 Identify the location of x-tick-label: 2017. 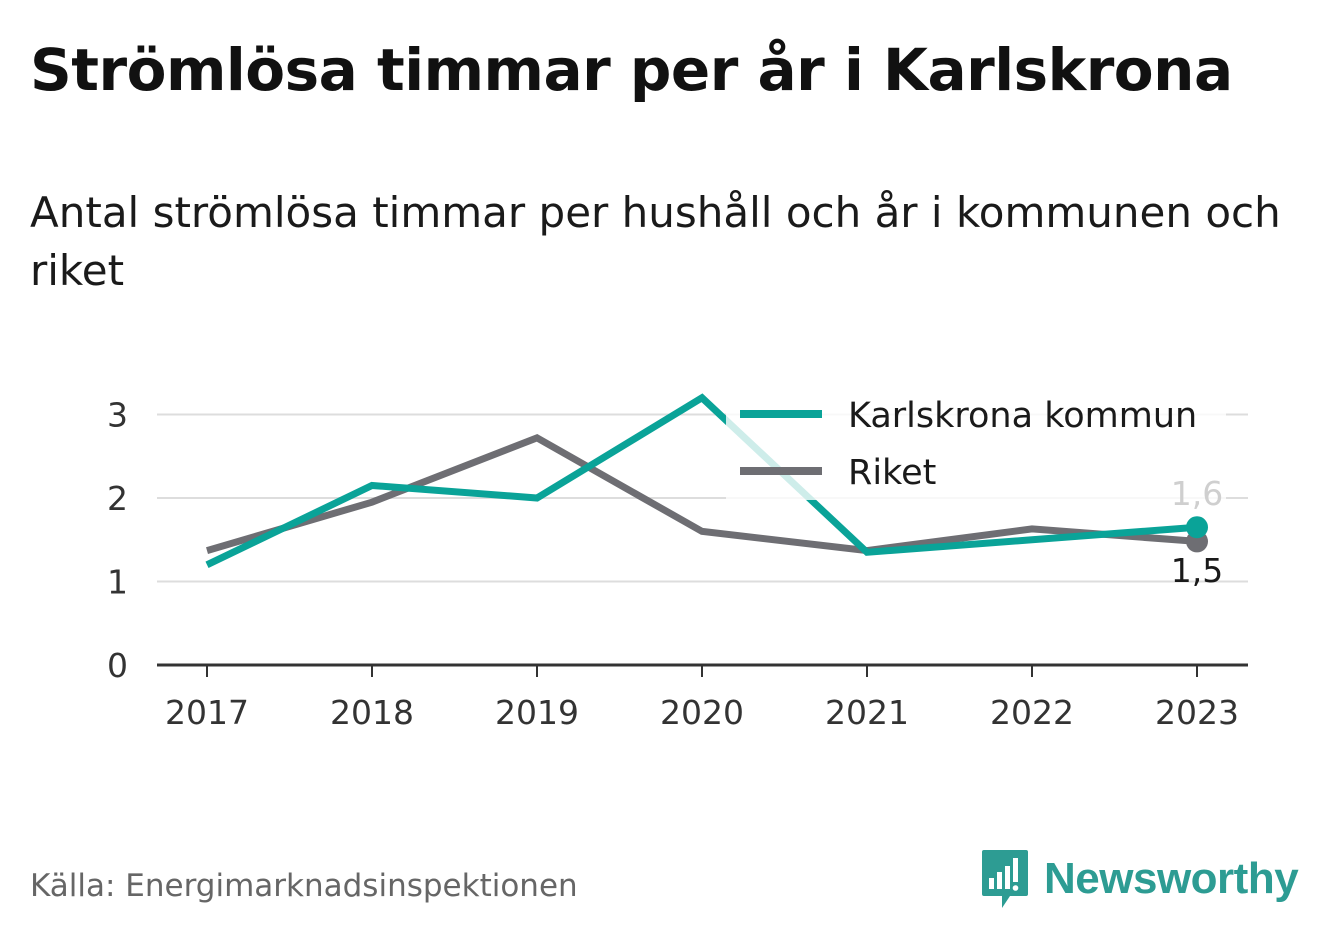
(207, 712).